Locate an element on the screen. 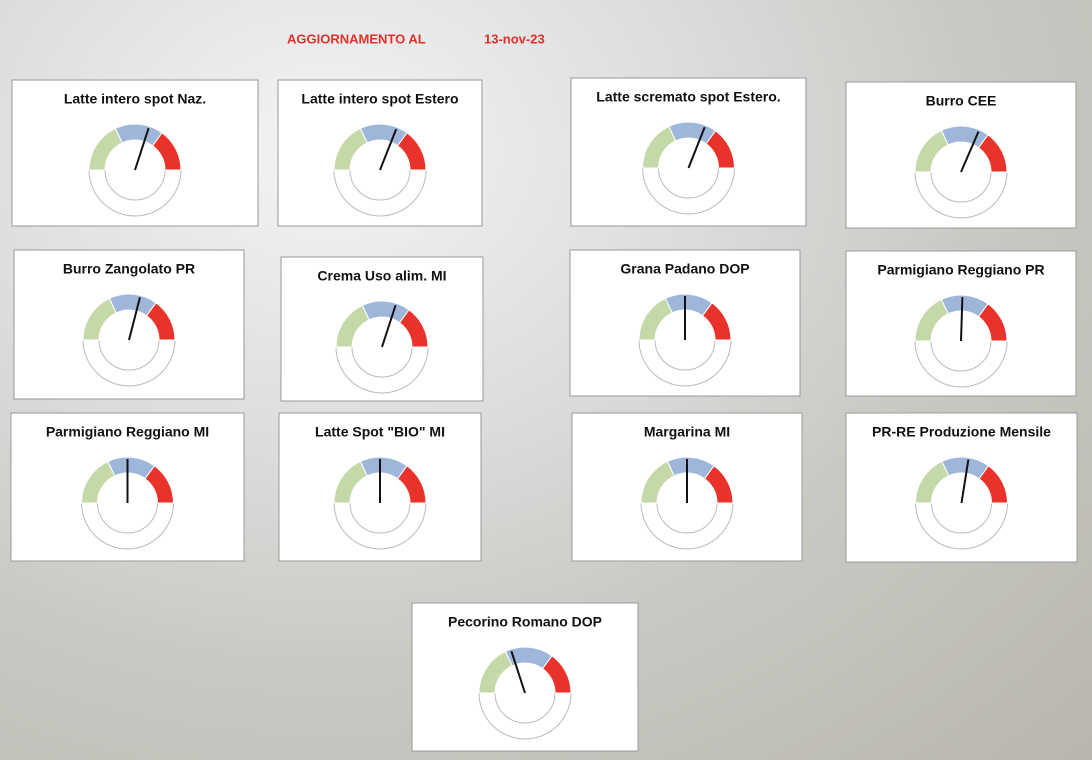 The height and width of the screenshot is (760, 1092). gauge-title: Latte scremato spot Estero. is located at coordinates (688, 97).